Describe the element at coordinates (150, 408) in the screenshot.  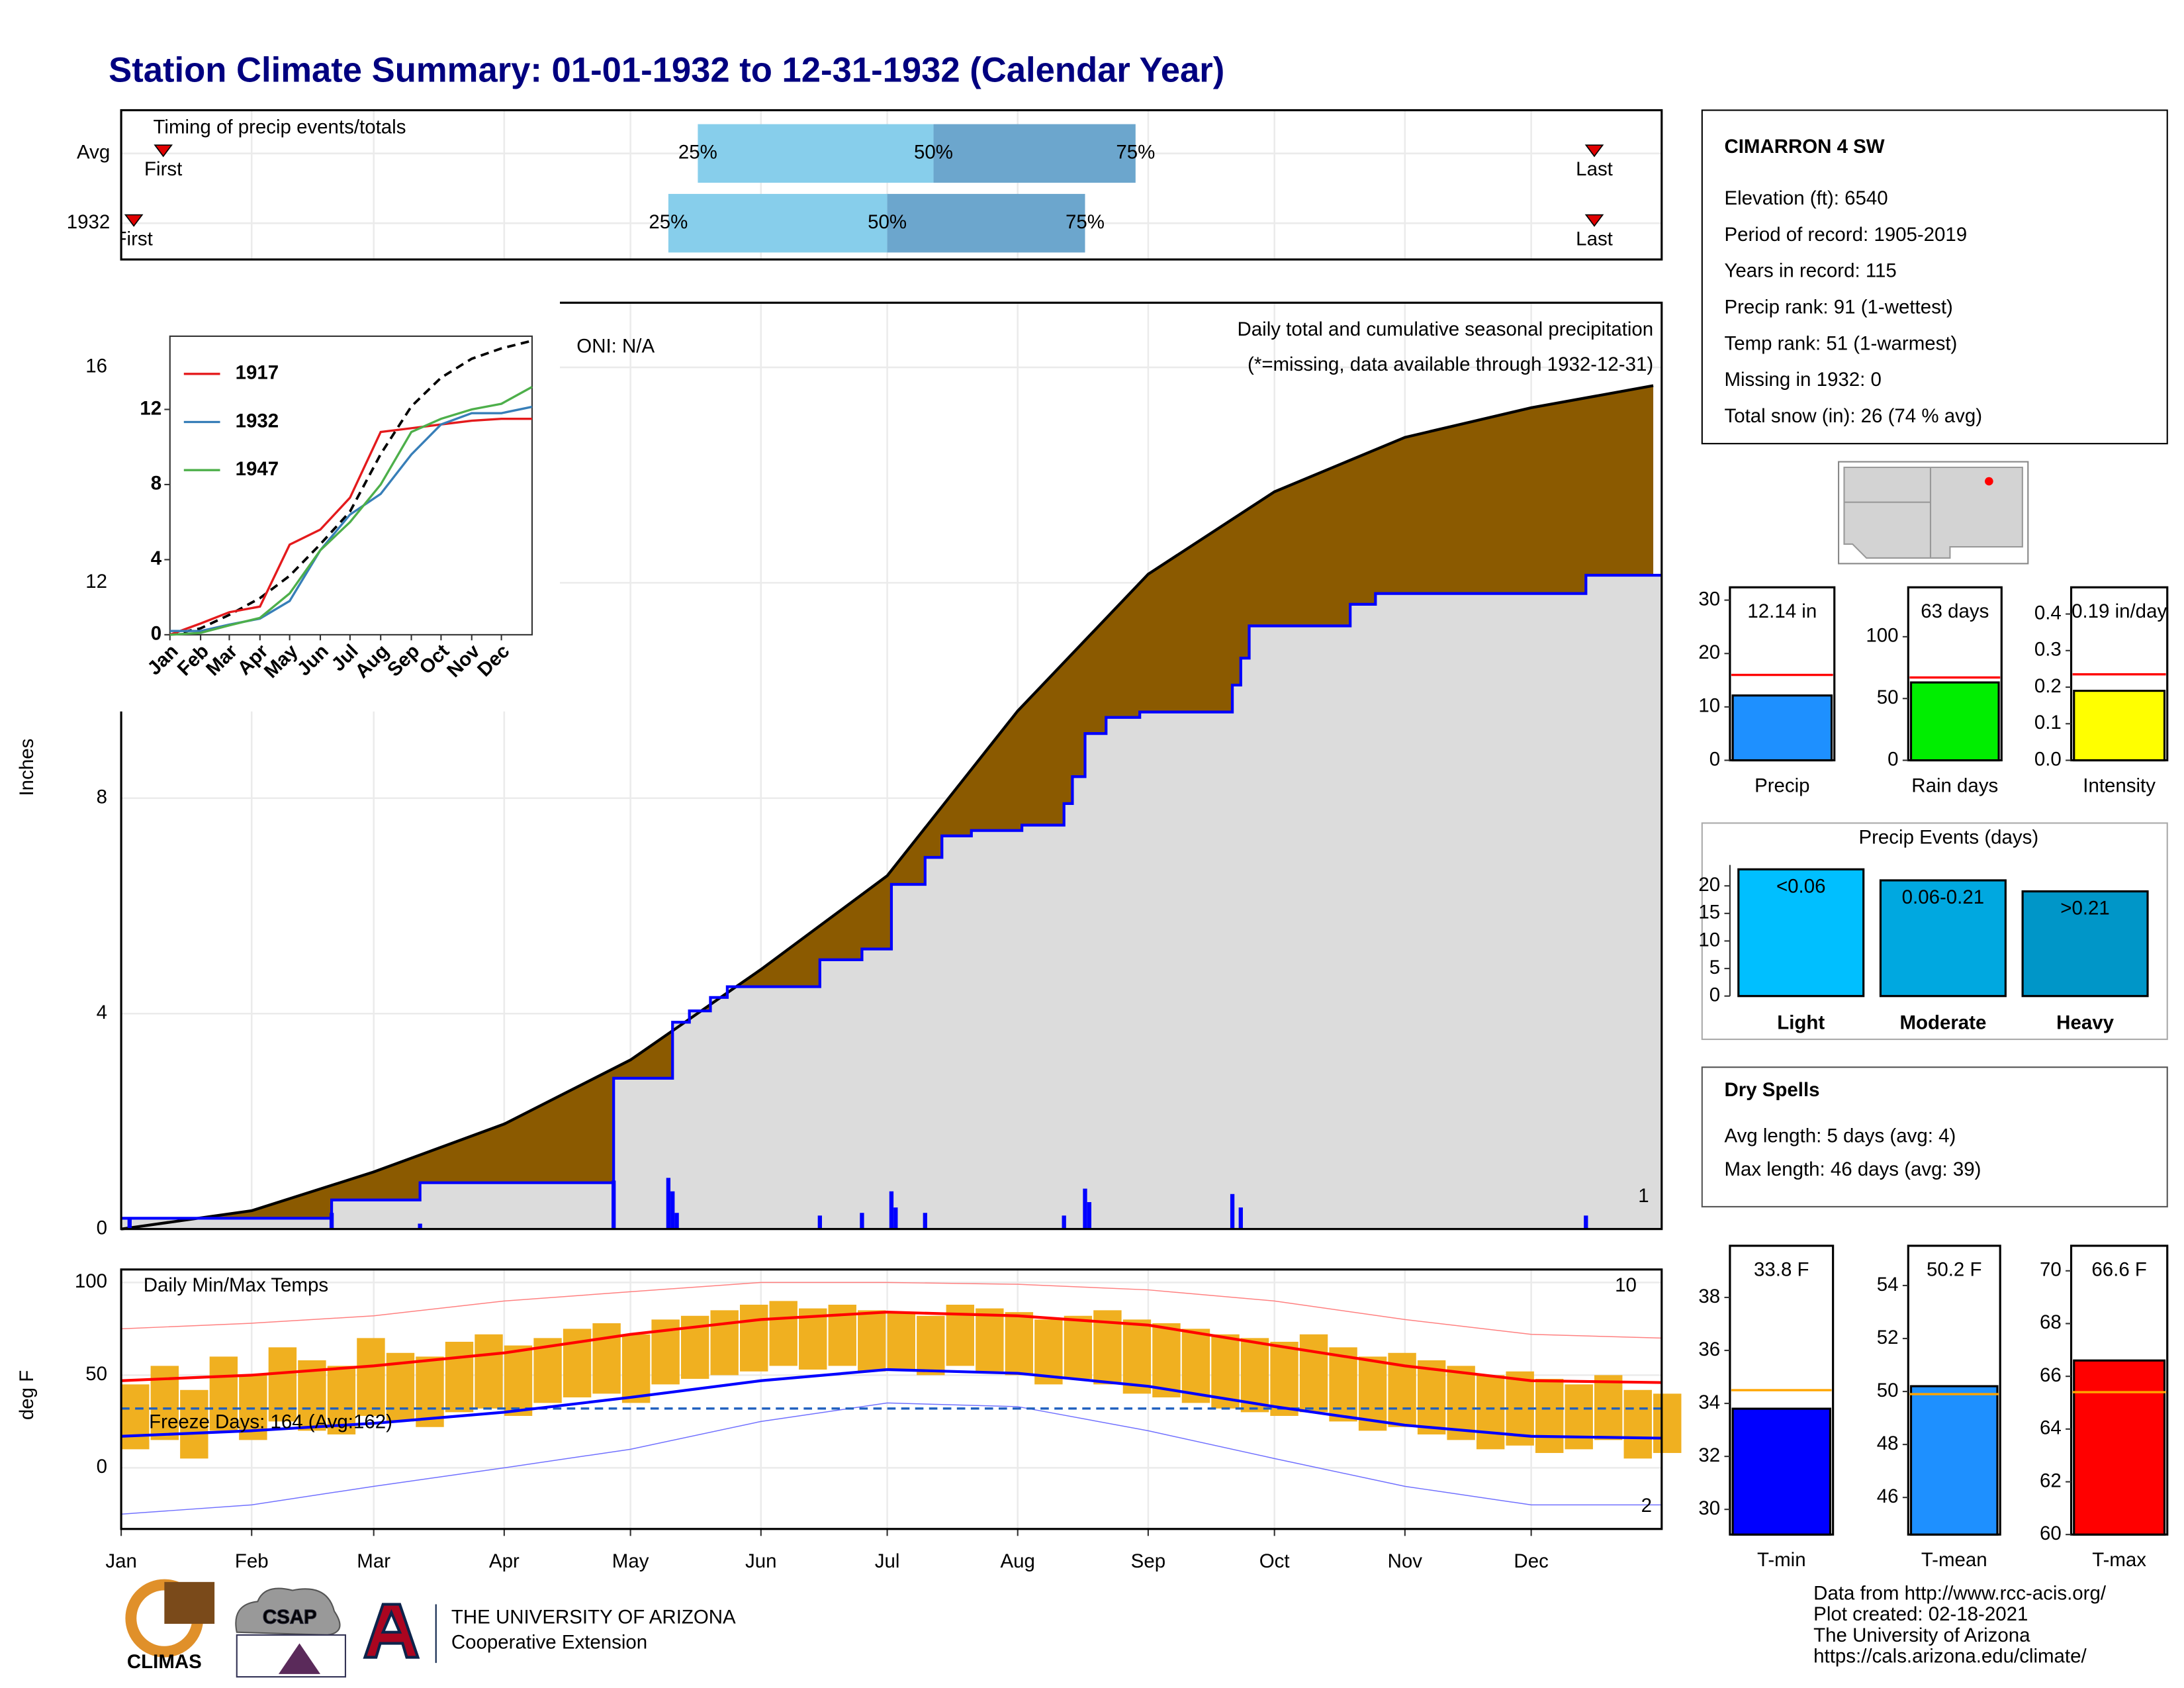
I see `y-tick-label: 12` at that location.